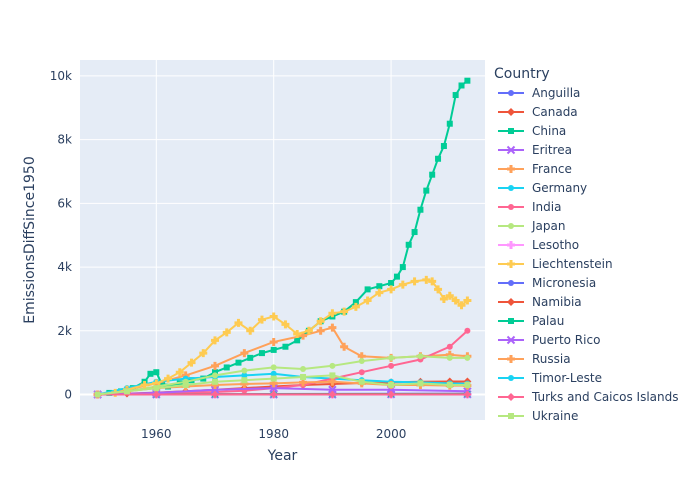  I want to click on legend-item-palau: Palau, so click(531, 321).